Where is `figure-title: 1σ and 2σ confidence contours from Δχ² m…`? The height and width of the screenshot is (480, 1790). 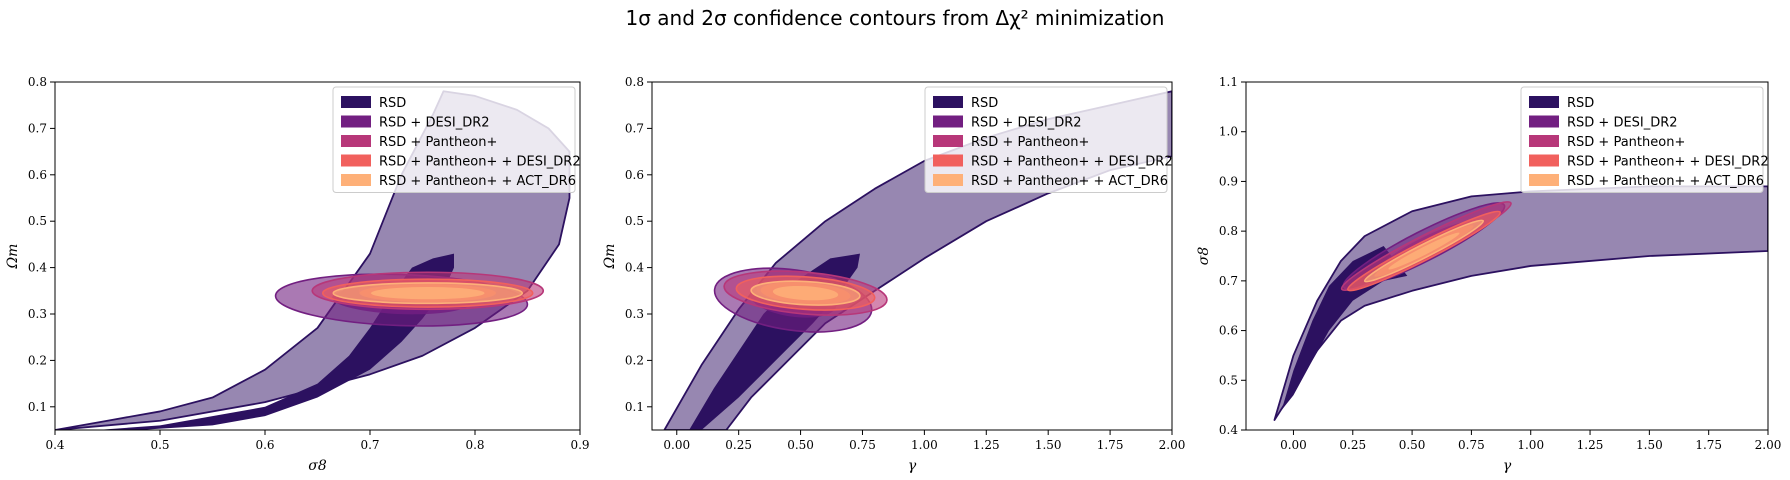 figure-title: 1σ and 2σ confidence contours from Δχ² m… is located at coordinates (895, 18).